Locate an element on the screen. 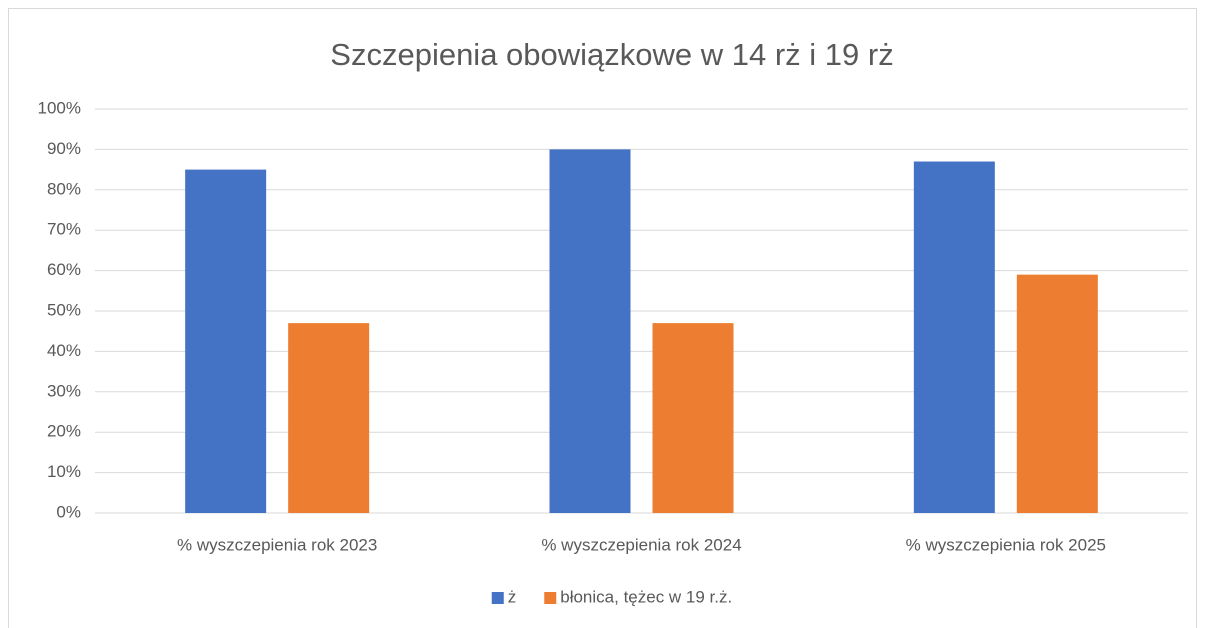 This screenshot has width=1205, height=628. legend-label: ż is located at coordinates (512, 596).